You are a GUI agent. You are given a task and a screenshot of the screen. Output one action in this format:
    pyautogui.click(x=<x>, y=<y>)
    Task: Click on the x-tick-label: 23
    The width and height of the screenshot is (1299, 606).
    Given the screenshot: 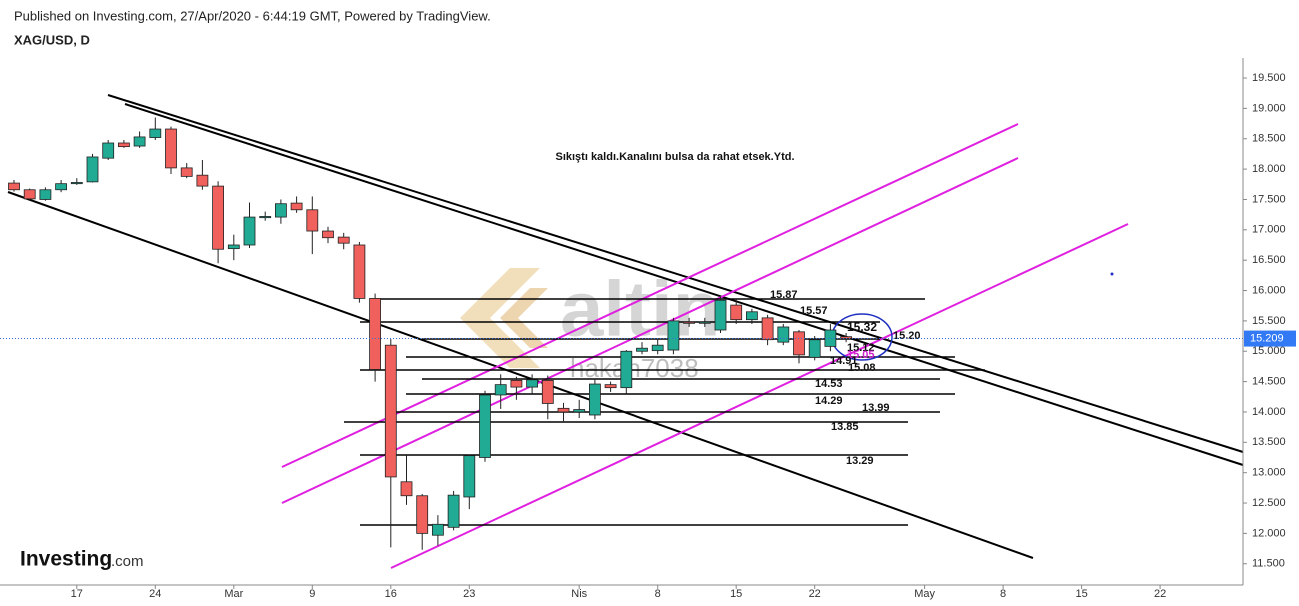 What is the action you would take?
    pyautogui.click(x=469, y=594)
    